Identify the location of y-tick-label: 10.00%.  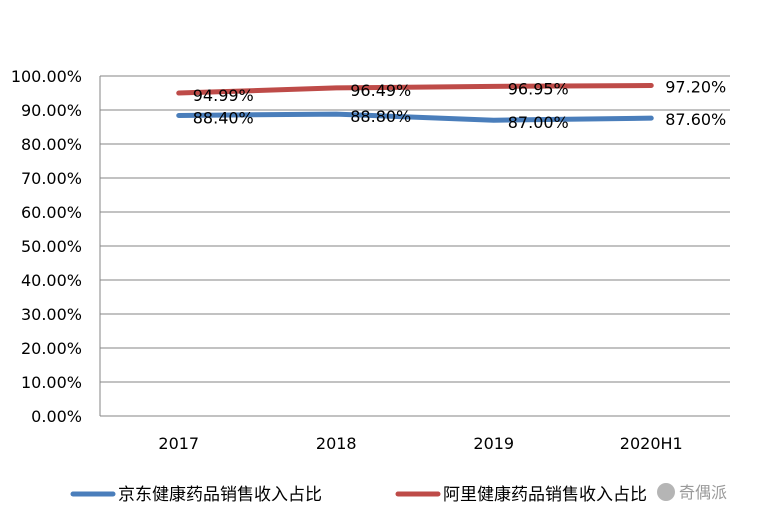
(51, 382).